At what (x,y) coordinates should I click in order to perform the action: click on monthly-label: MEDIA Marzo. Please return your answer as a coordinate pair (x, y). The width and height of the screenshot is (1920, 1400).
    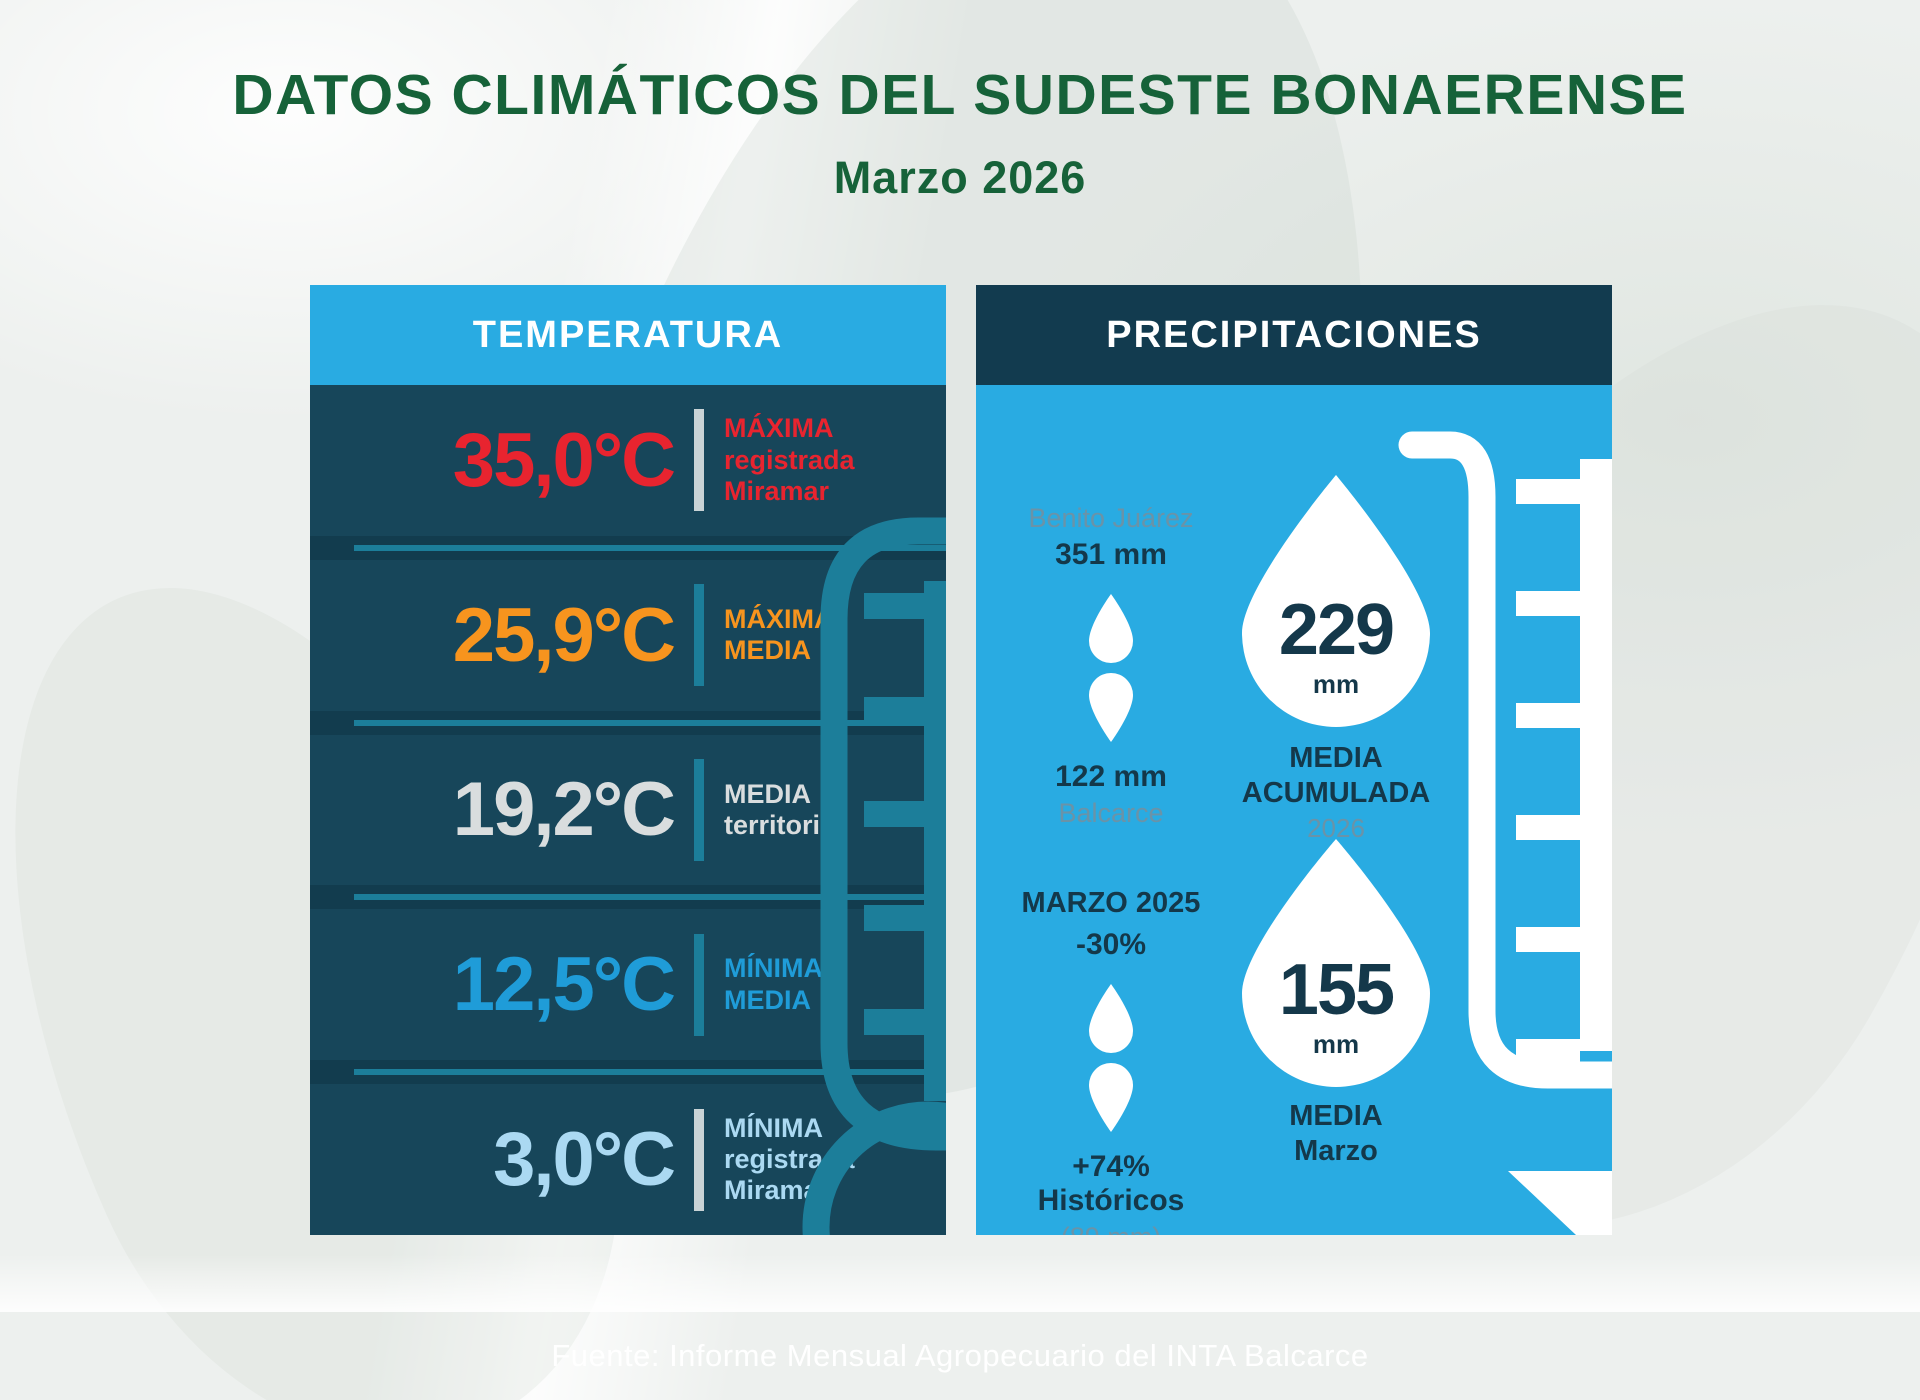
    Looking at the image, I should click on (1336, 1133).